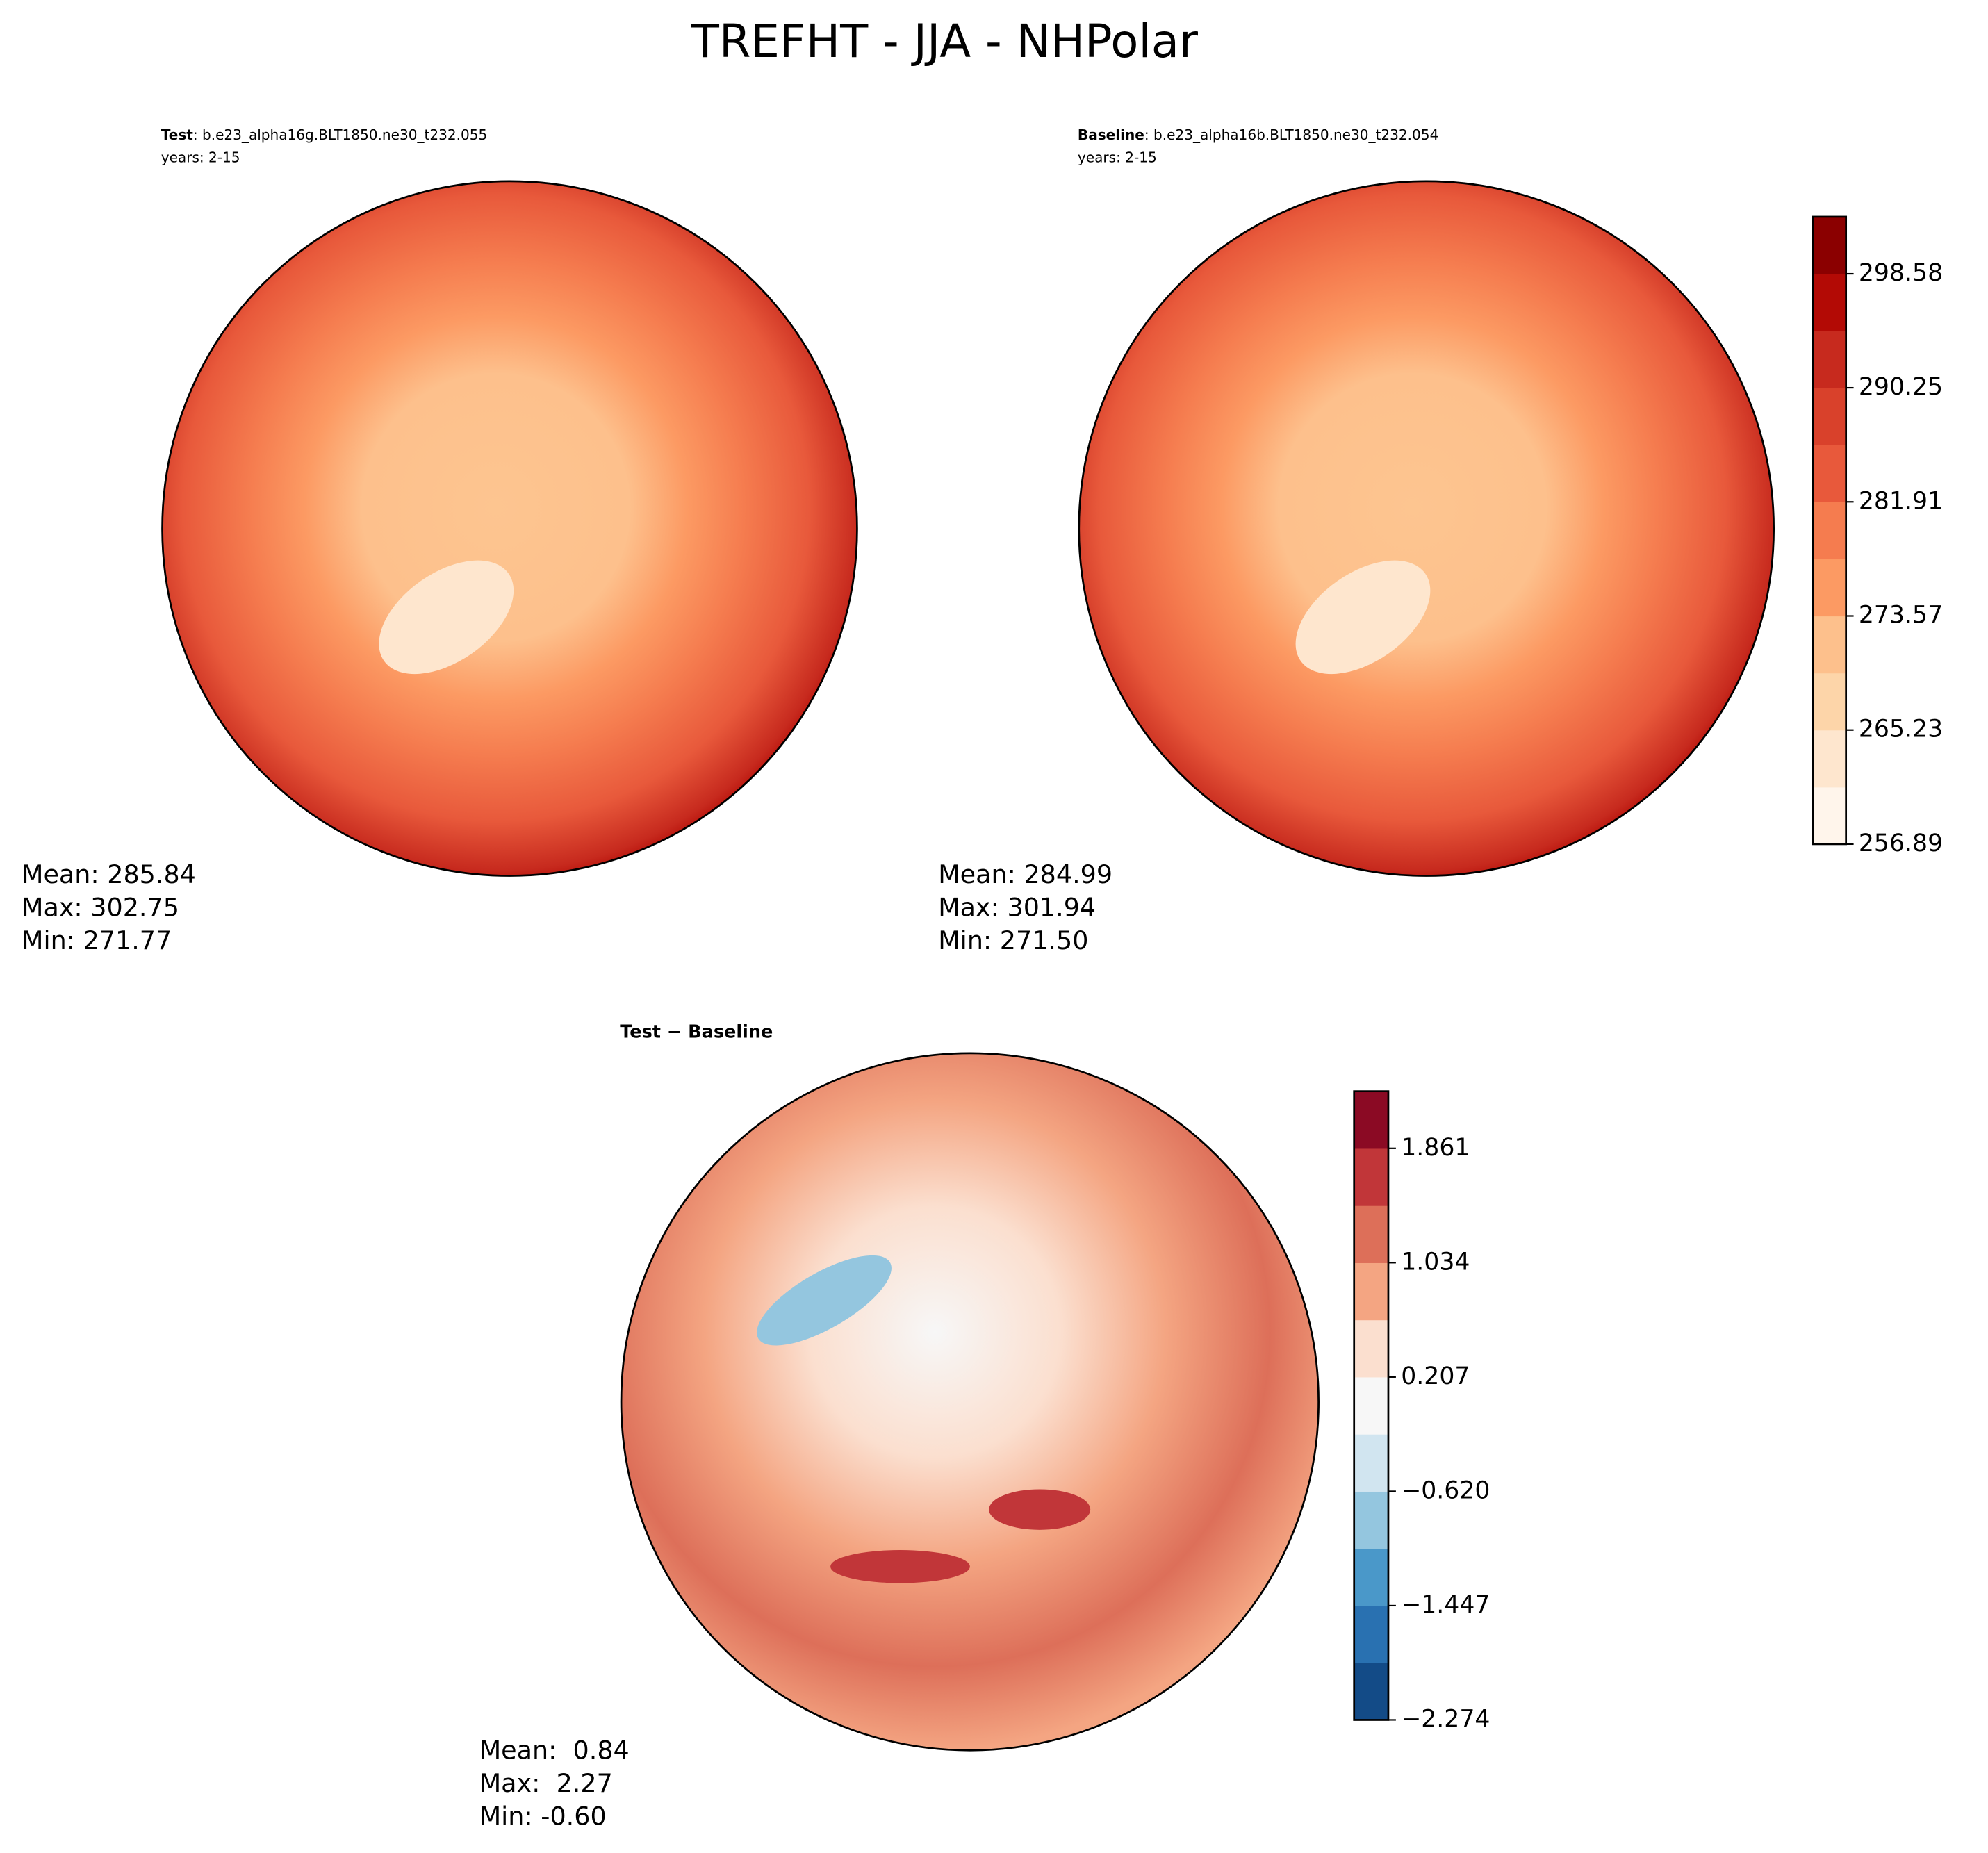 Image resolution: width=1988 pixels, height=1853 pixels. What do you see at coordinates (109, 874) in the screenshot?
I see `stat: Mean: 285.84` at bounding box center [109, 874].